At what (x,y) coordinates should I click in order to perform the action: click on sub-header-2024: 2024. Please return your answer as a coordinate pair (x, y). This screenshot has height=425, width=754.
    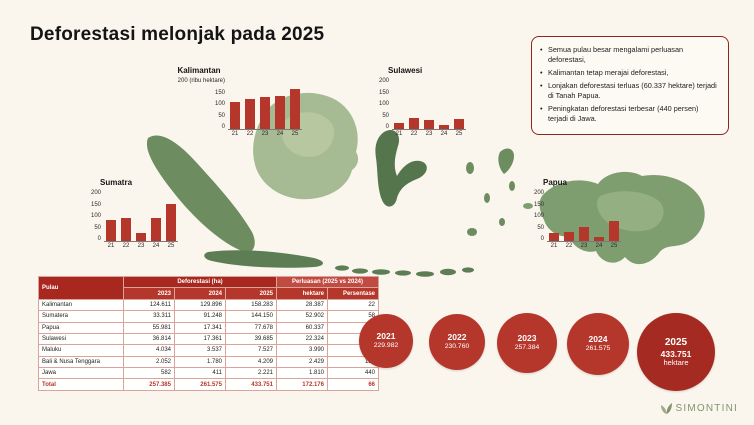
    Looking at the image, I should click on (200, 293).